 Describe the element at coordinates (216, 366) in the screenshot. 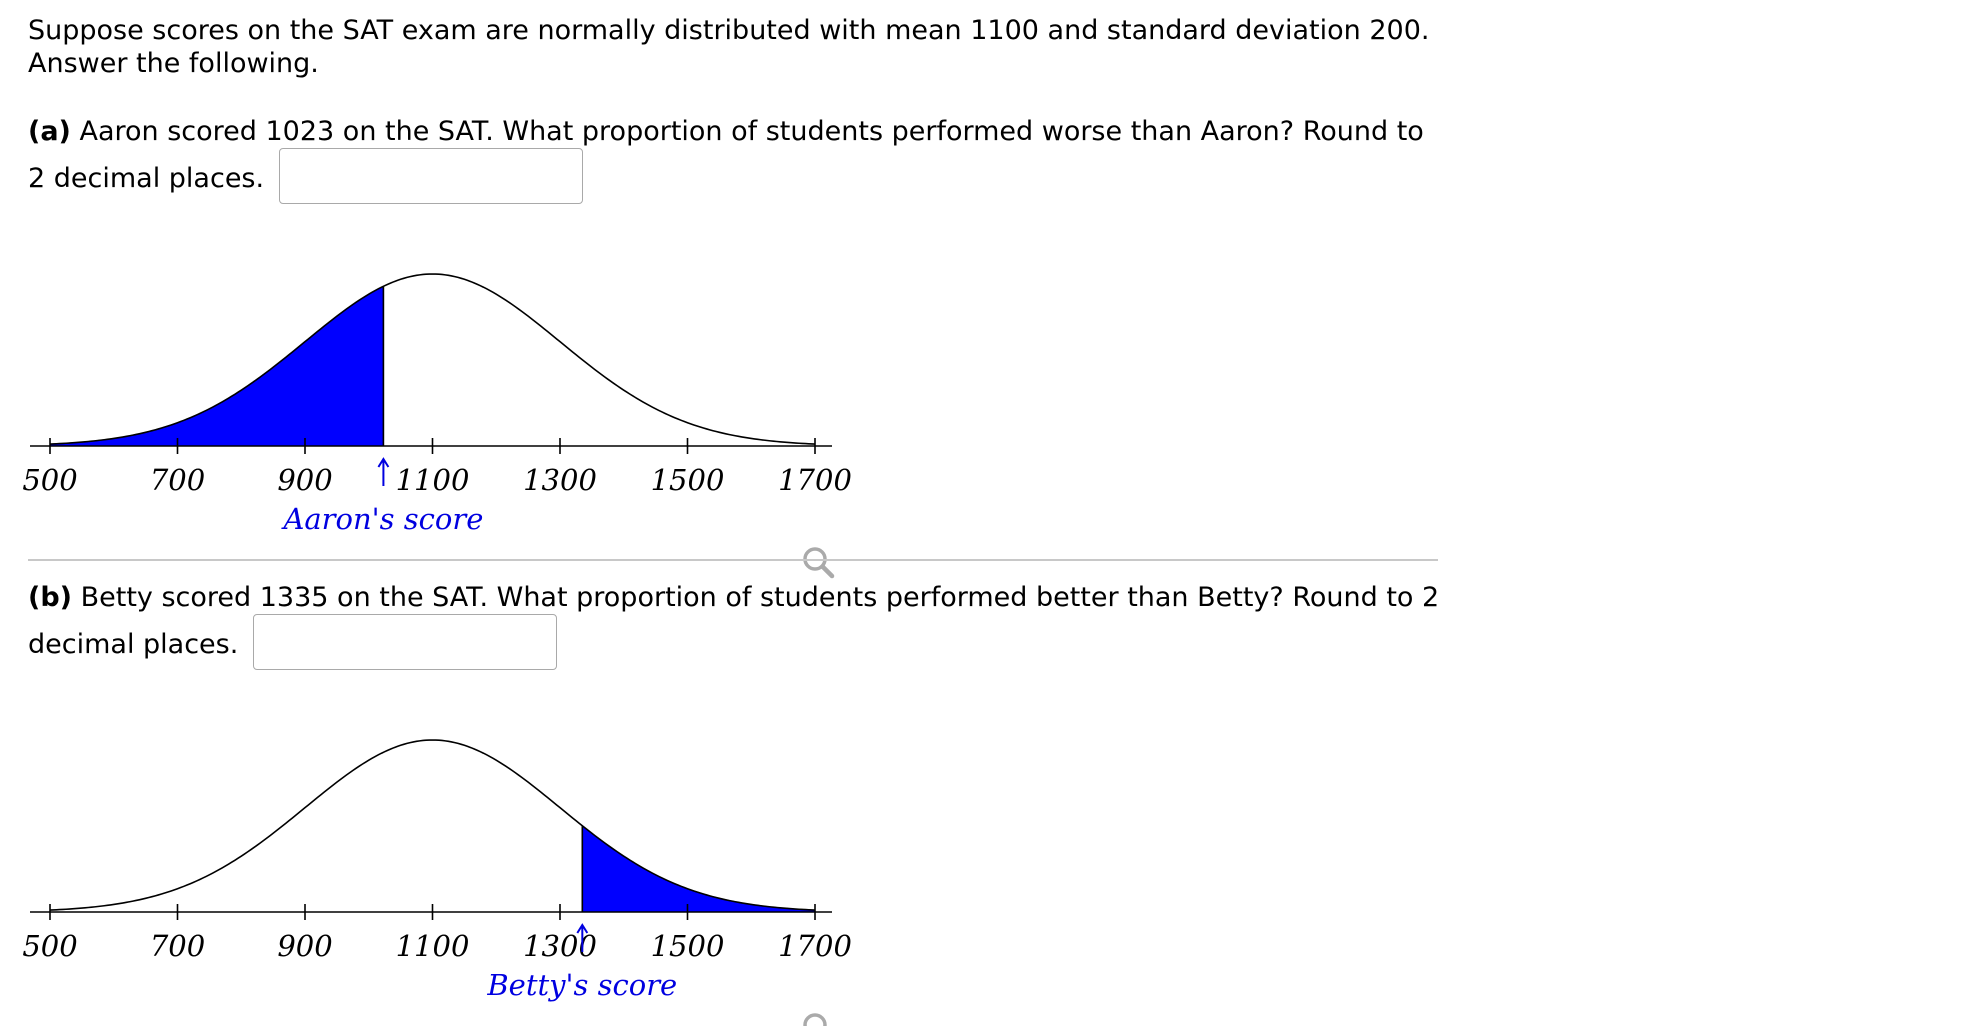

I see `shaded-area-below-score` at that location.